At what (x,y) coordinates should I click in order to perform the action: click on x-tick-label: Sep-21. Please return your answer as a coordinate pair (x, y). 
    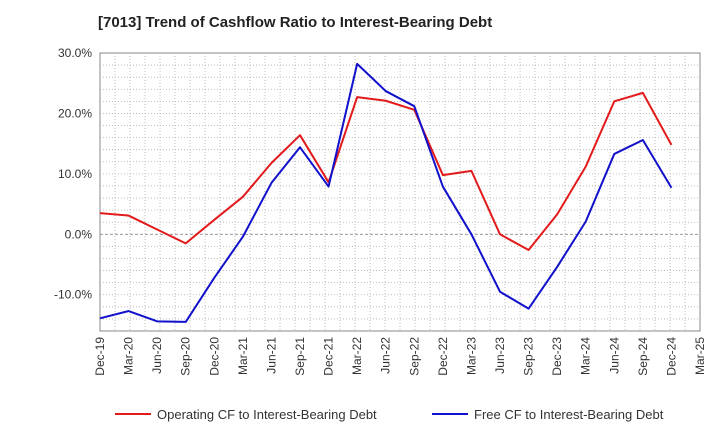
    Looking at the image, I should click on (300, 356).